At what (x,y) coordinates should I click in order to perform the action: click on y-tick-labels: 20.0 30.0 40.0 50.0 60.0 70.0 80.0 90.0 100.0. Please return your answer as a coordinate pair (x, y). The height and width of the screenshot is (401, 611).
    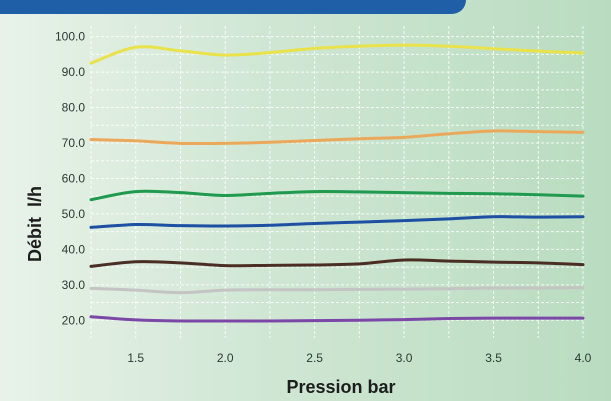
    Looking at the image, I should click on (70, 179).